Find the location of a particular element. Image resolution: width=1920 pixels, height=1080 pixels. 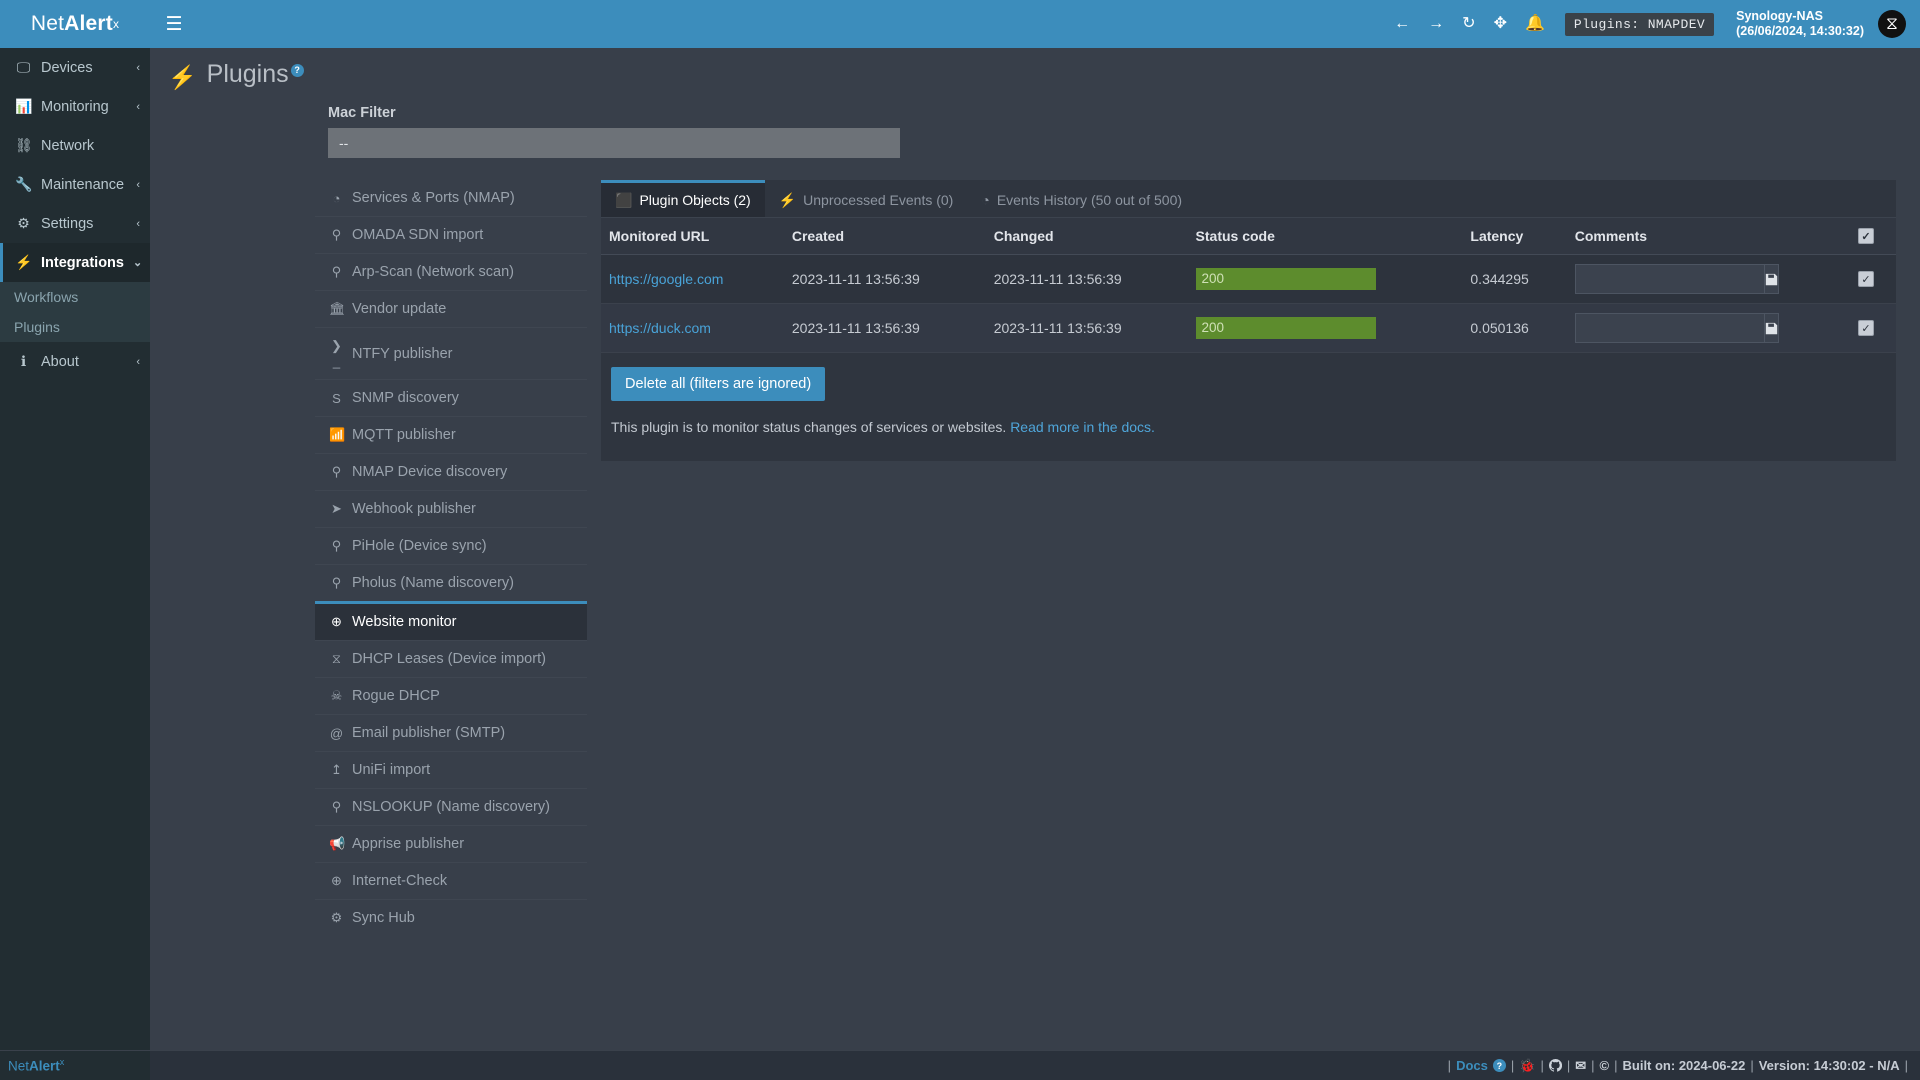

plugin-item-ntfy-publisher: ❯_ NTFY publisher is located at coordinates (451, 353).